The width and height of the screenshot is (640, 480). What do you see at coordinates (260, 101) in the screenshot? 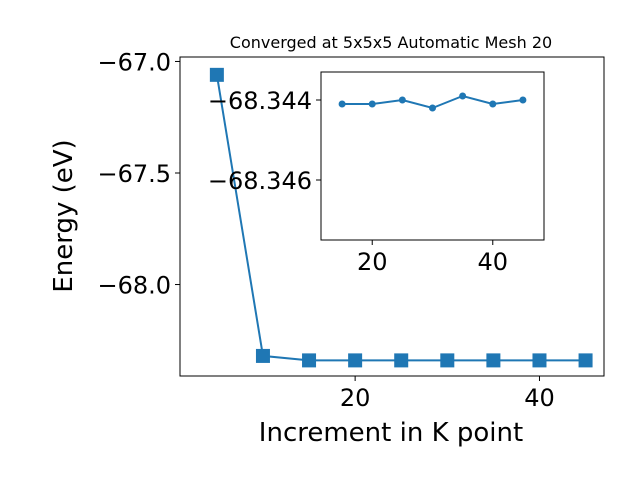
I see `inset-y-tick-label: −68.344` at bounding box center [260, 101].